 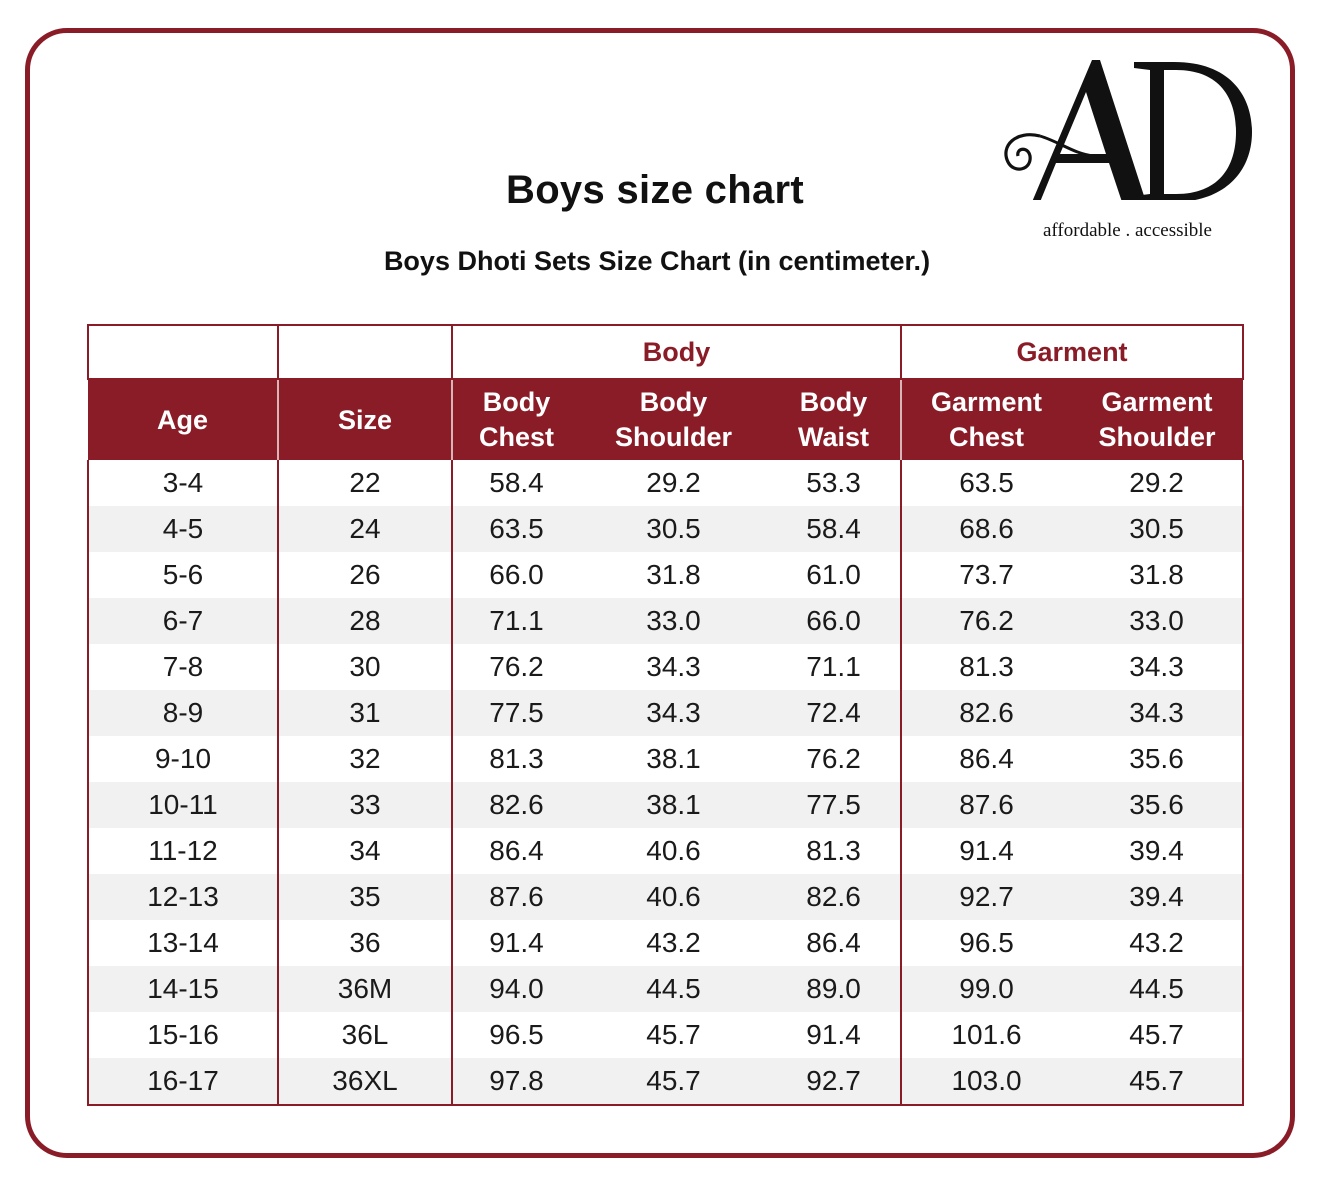 I want to click on cell-garment-chest: 101.6, so click(x=986, y=1034).